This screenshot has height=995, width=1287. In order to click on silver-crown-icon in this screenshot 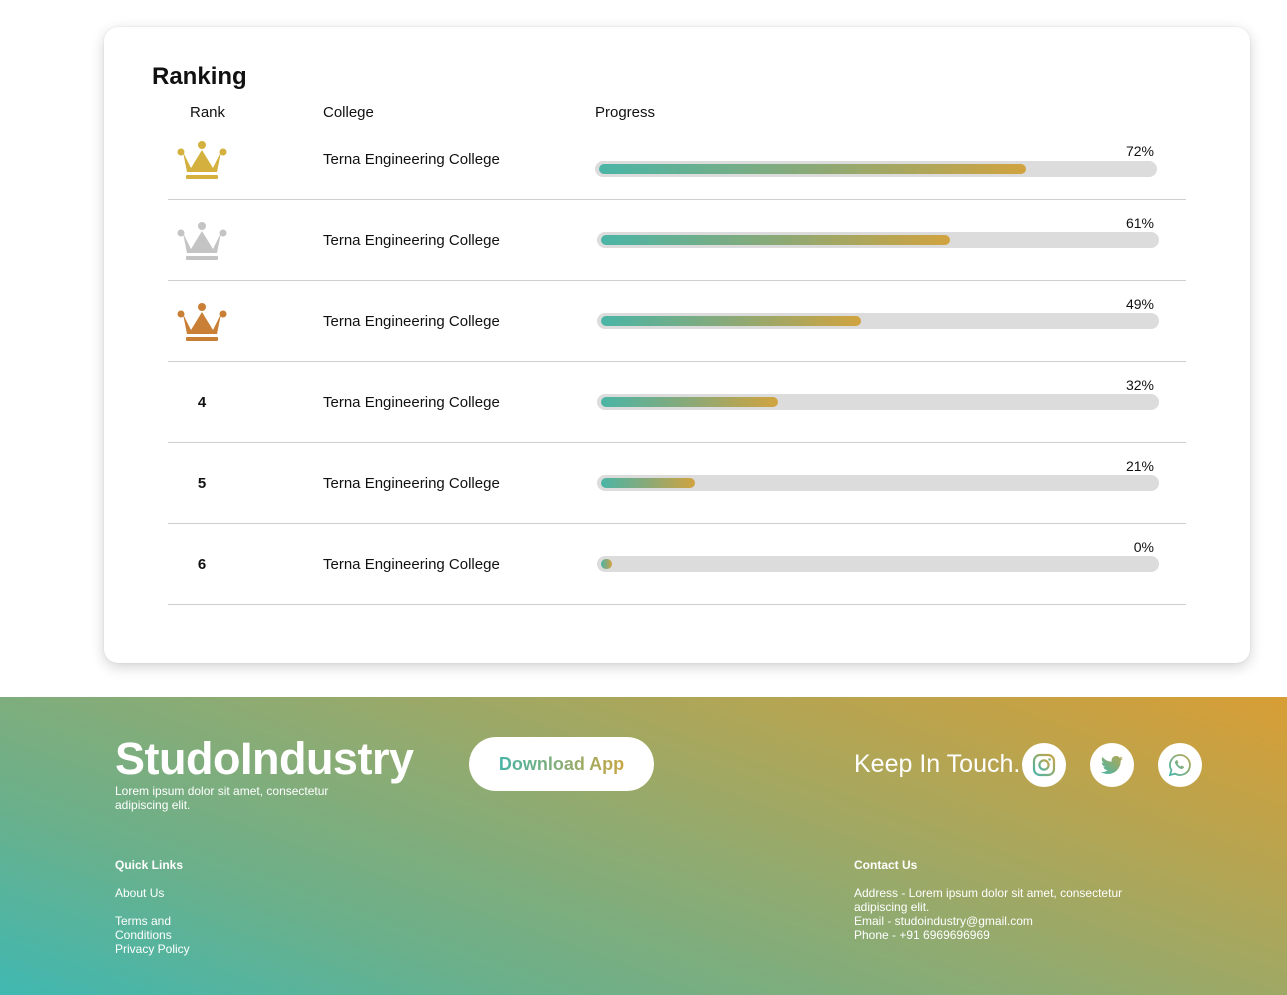, I will do `click(202, 241)`.